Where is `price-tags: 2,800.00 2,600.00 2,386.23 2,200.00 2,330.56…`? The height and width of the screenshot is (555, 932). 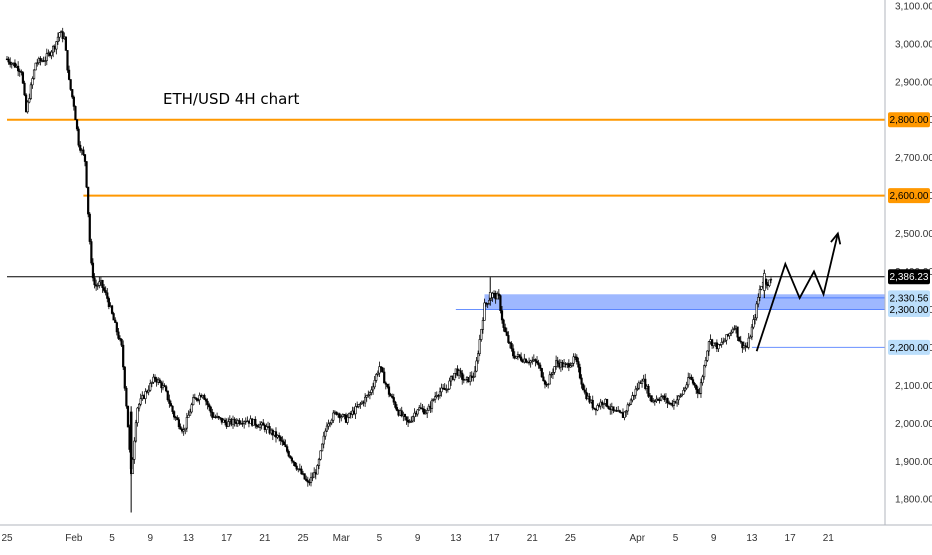 price-tags: 2,800.00 2,600.00 2,386.23 2,200.00 2,330.56… is located at coordinates (909, 233).